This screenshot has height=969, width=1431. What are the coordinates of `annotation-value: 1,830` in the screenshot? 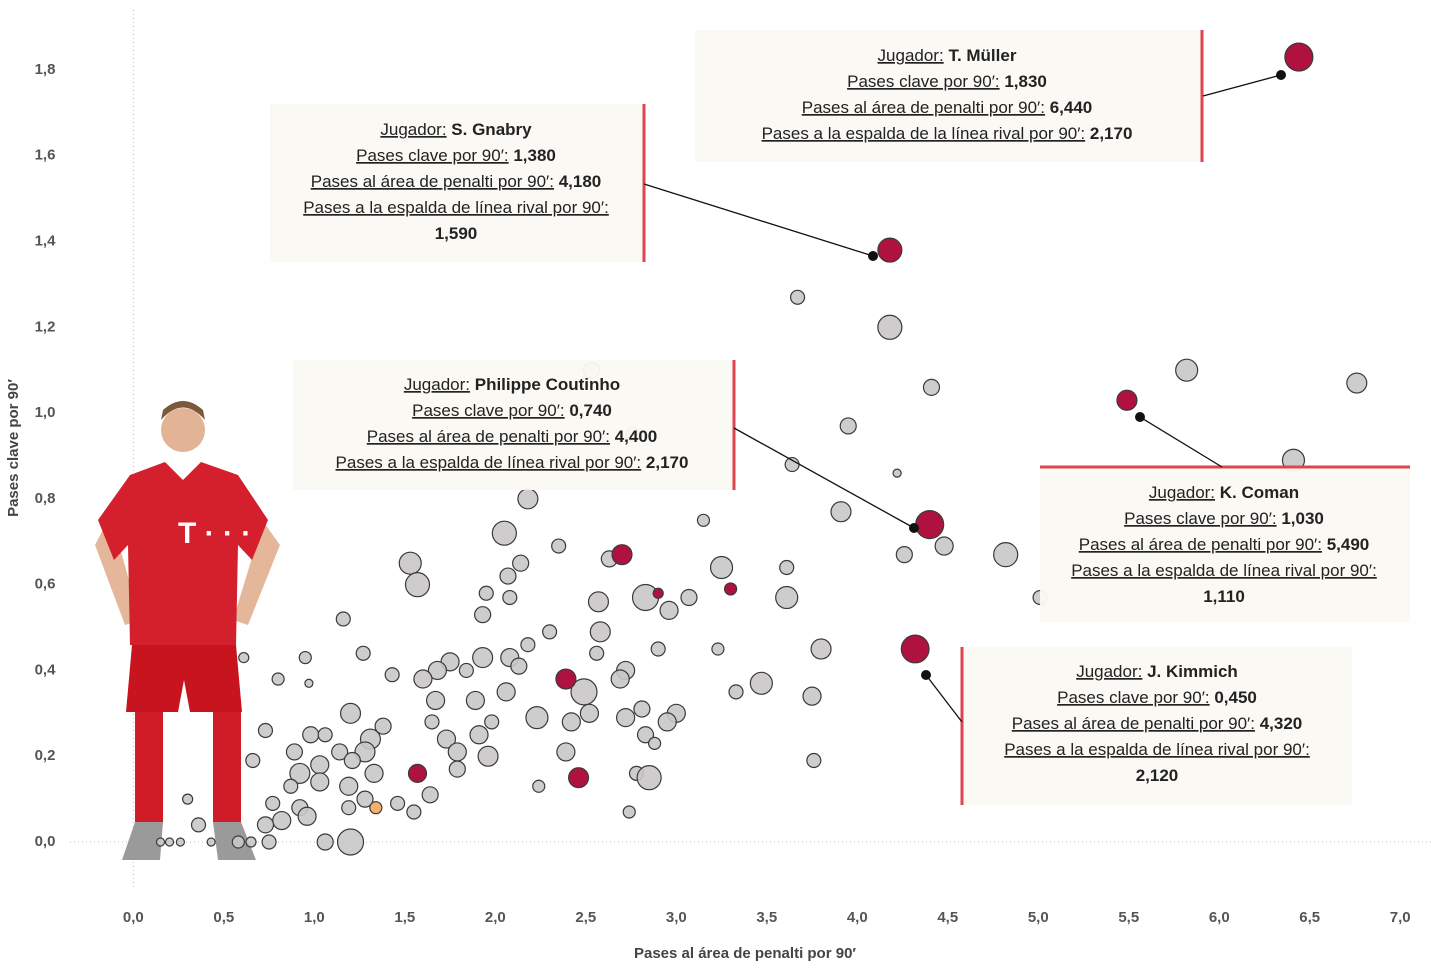 It's located at (1025, 81).